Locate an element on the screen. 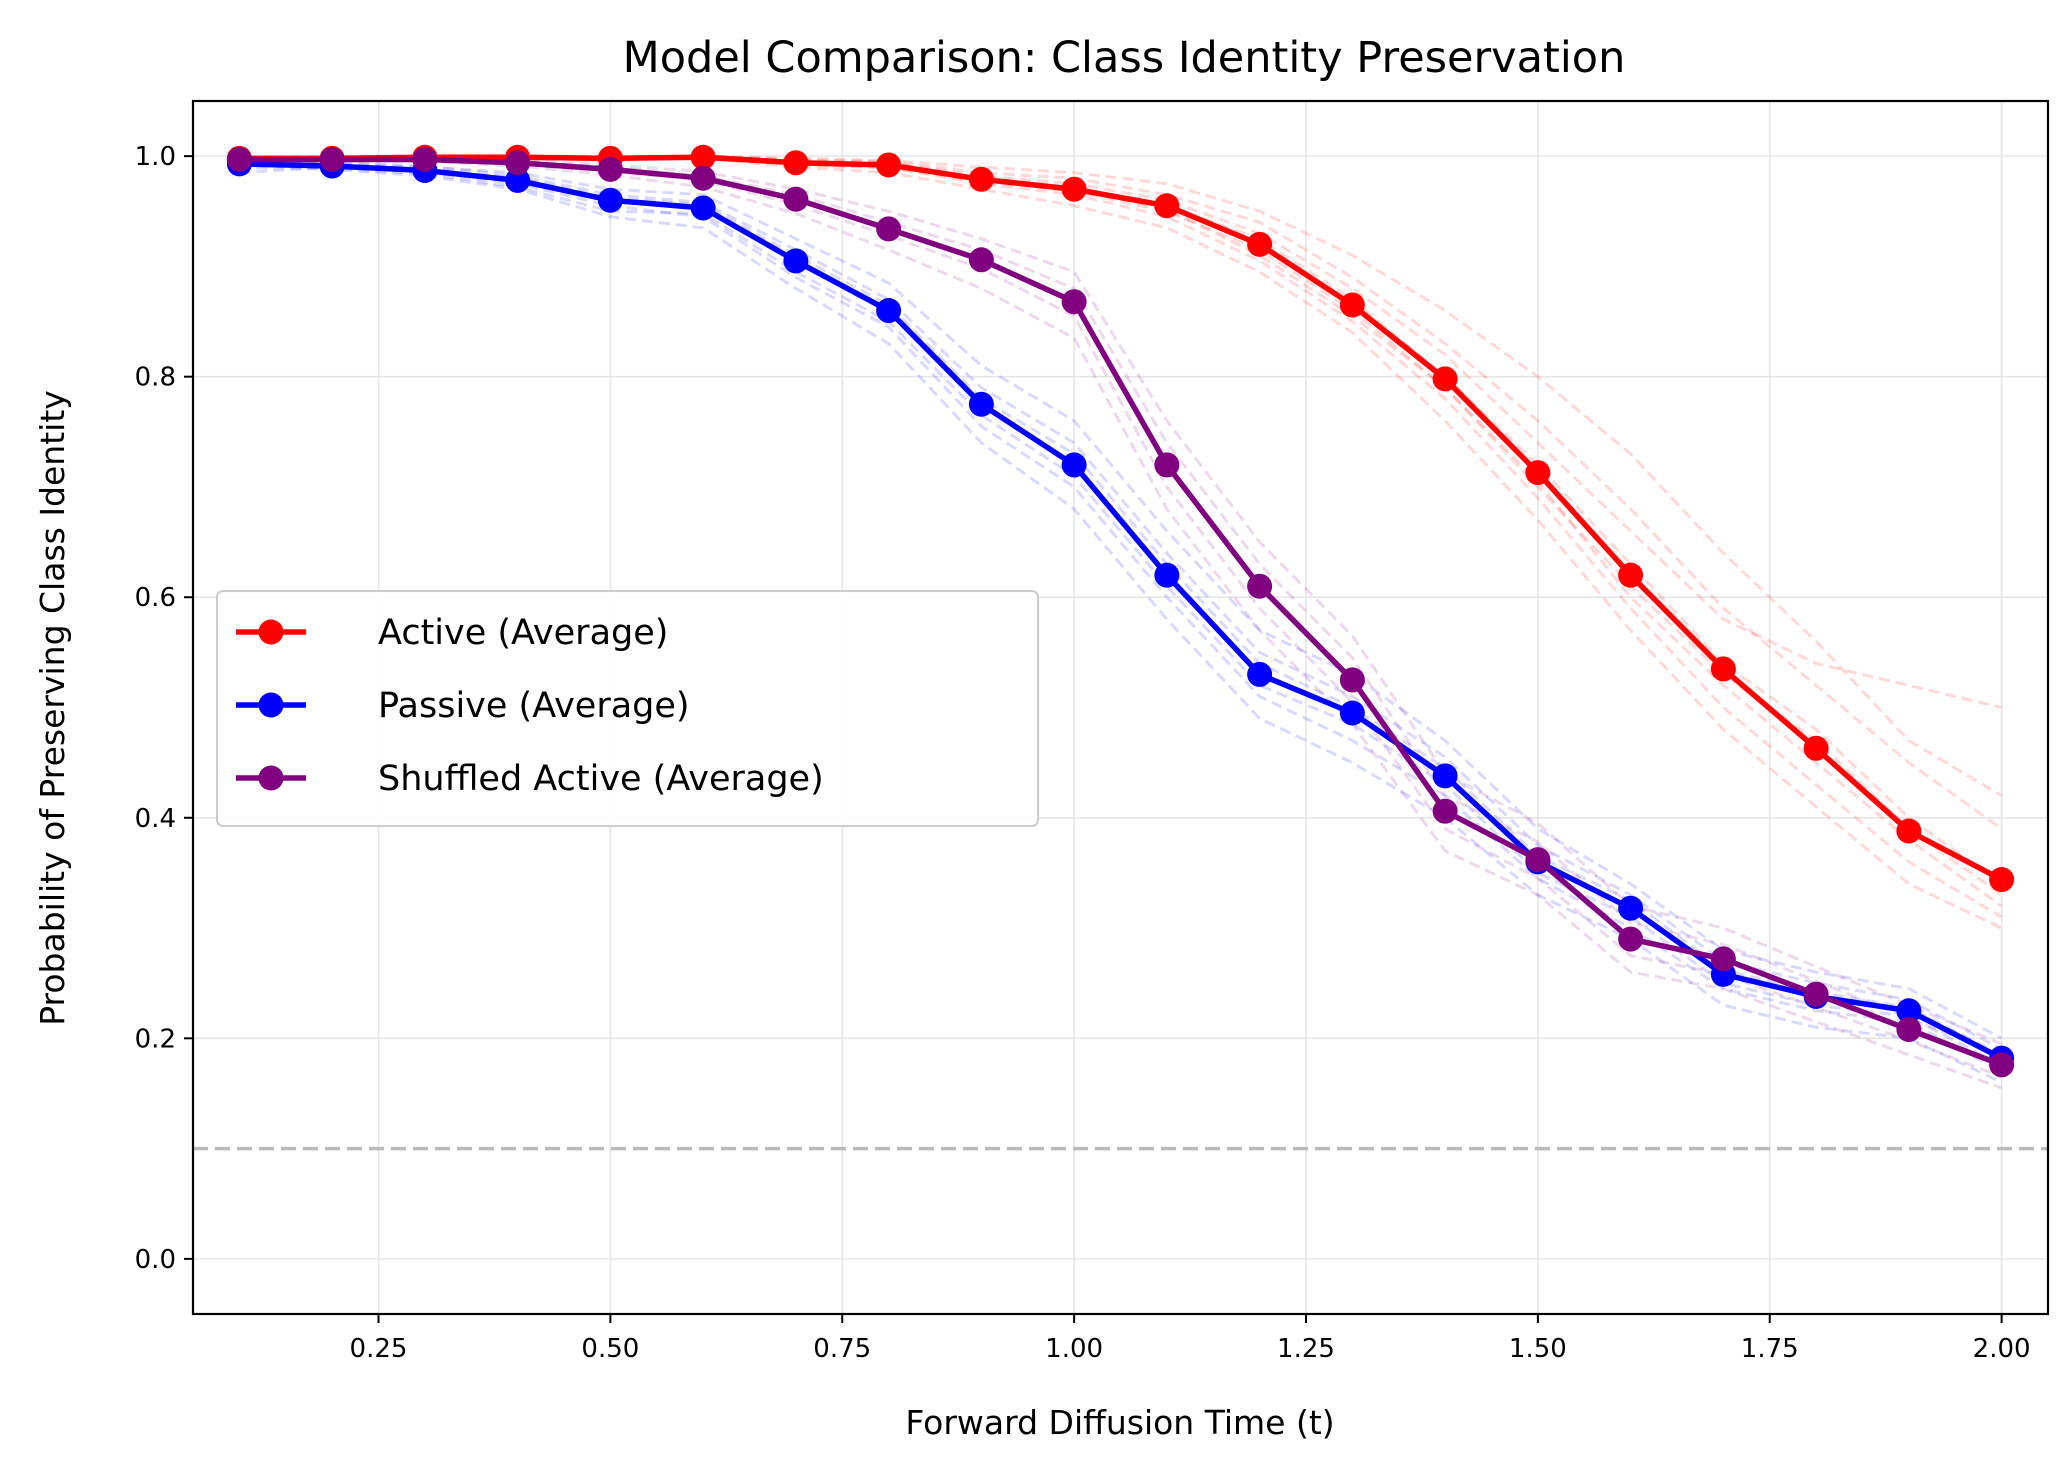 The image size is (2067, 1471). x-tick-label: 0.50 is located at coordinates (610, 1349).